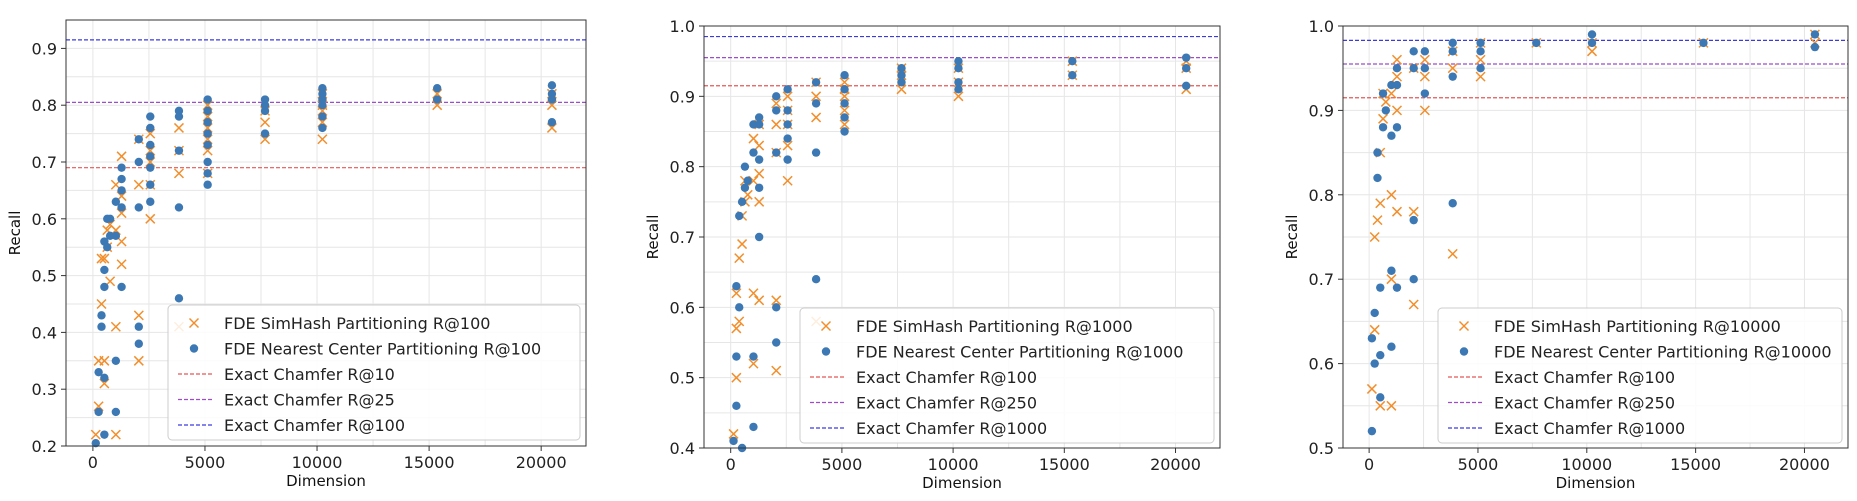 The height and width of the screenshot is (501, 1857). I want to click on x-tick-label: 20000, so click(541, 462).